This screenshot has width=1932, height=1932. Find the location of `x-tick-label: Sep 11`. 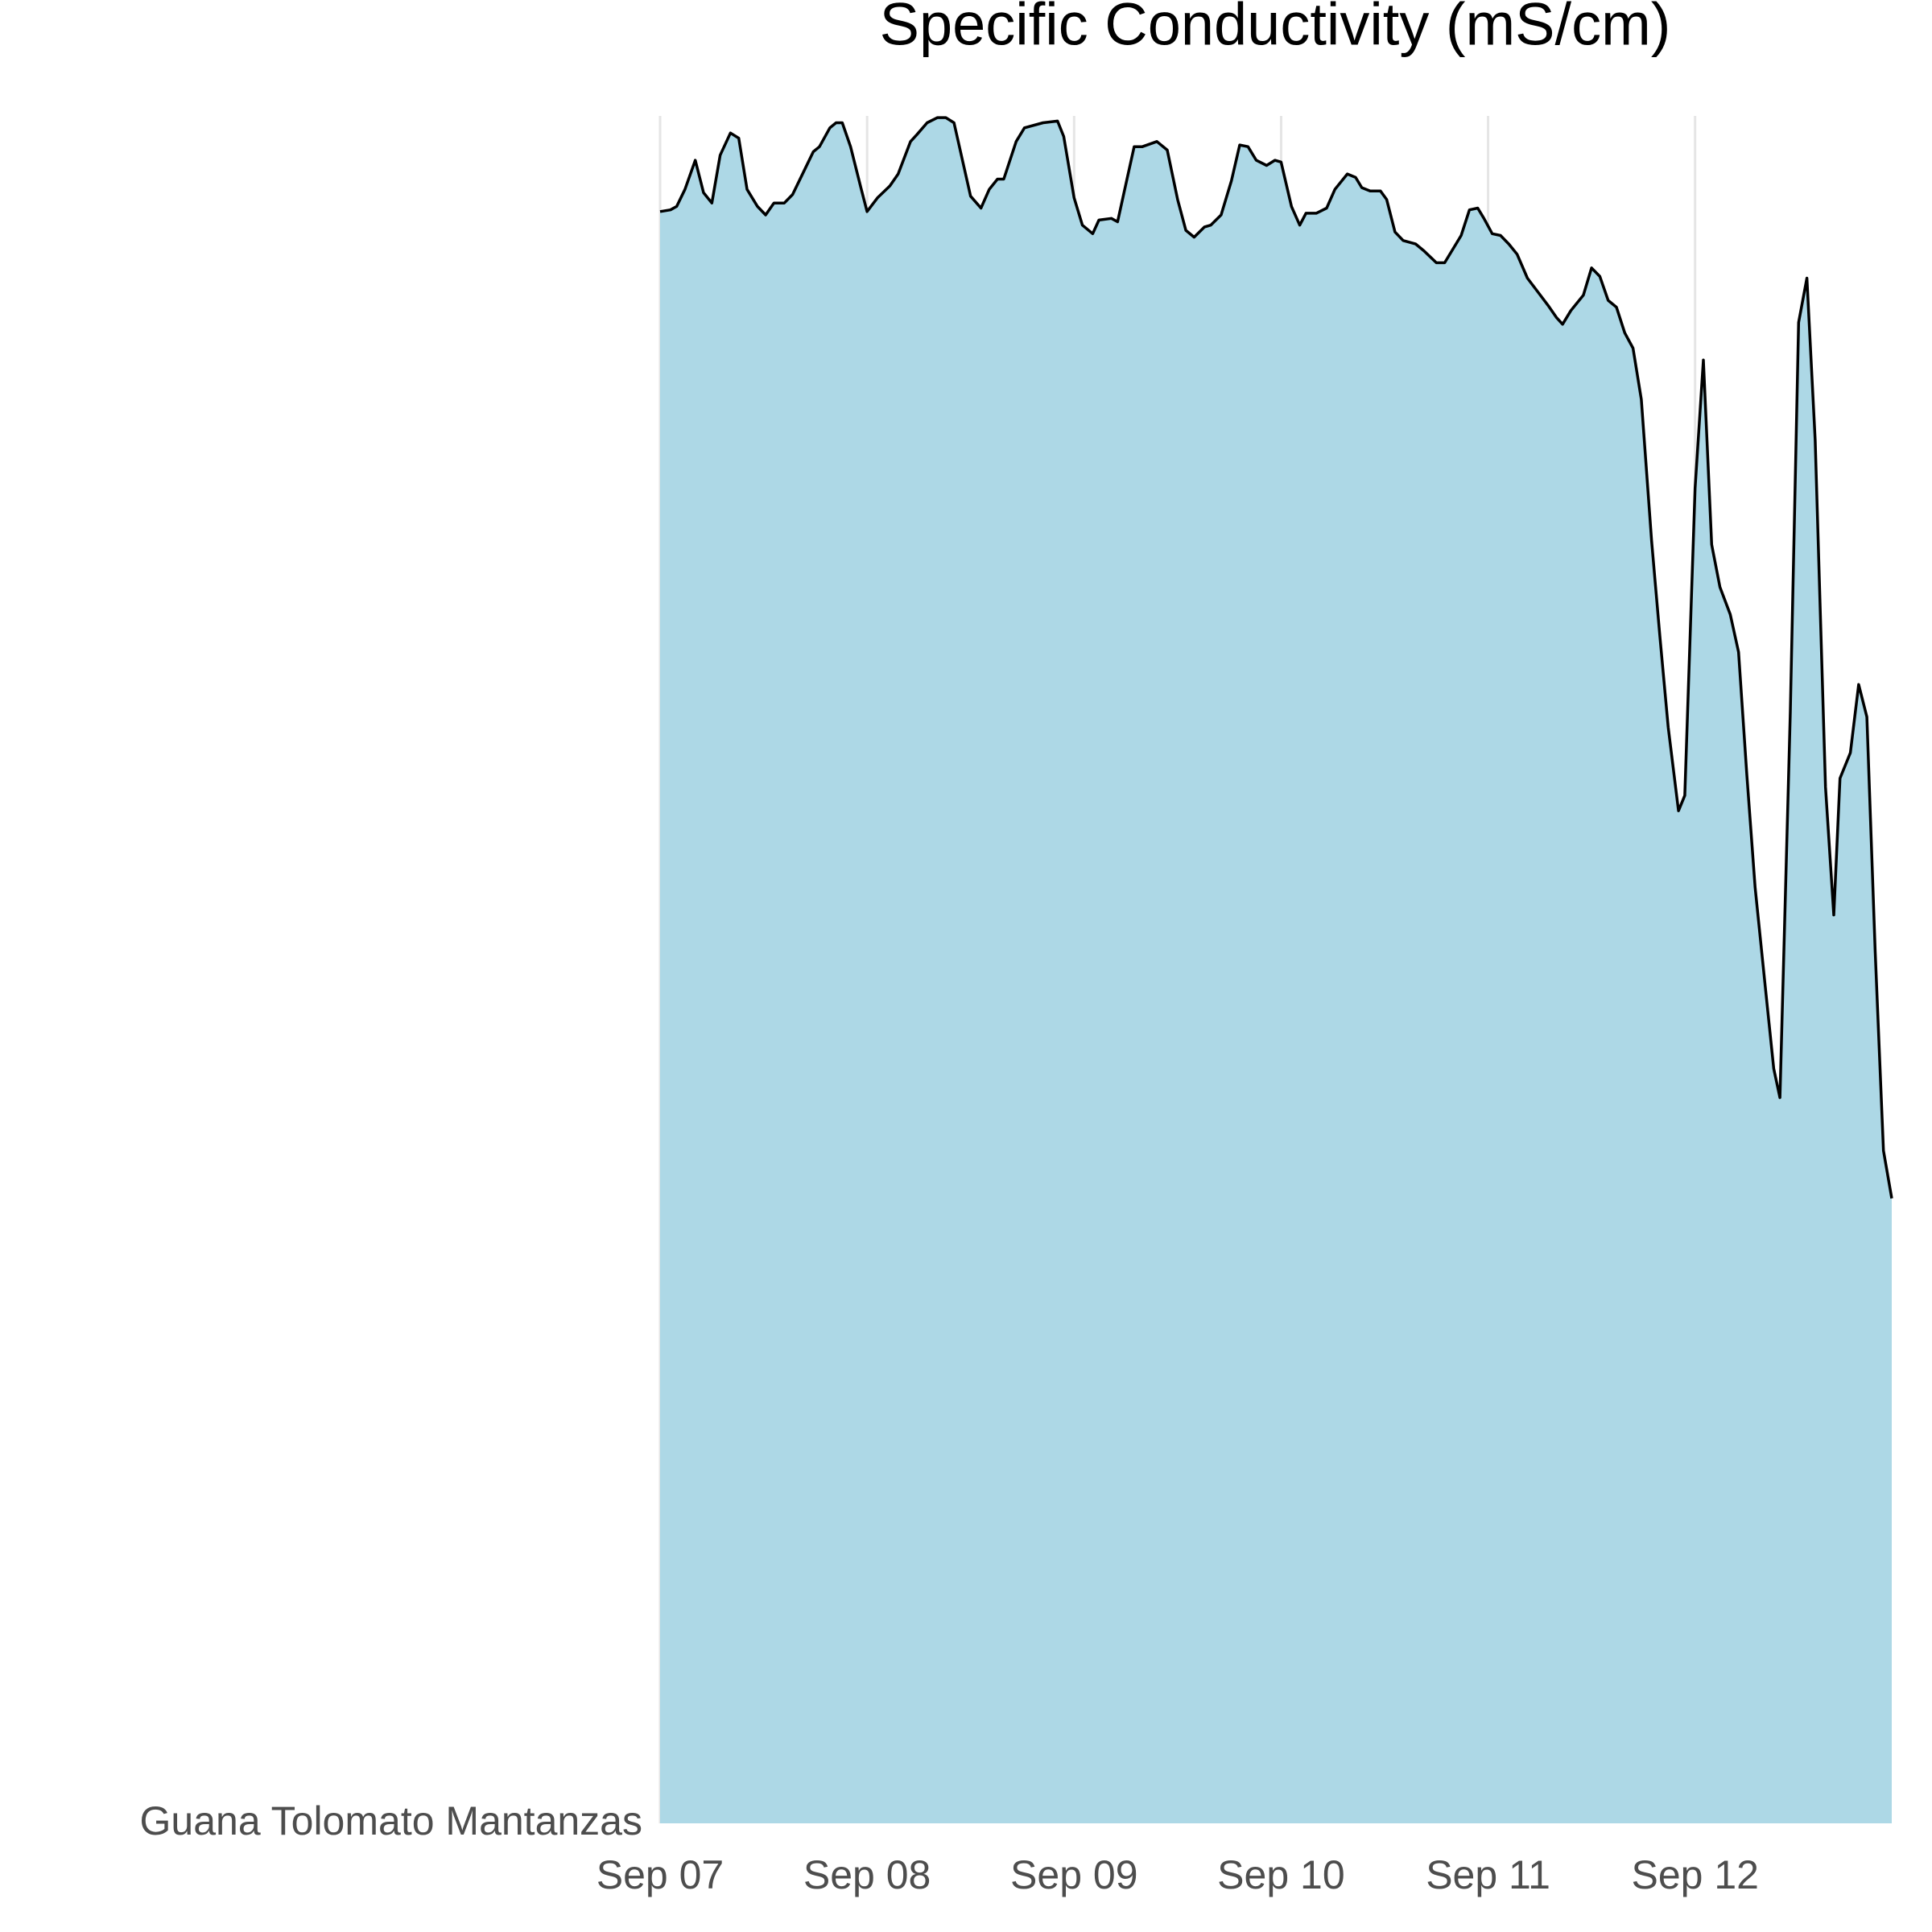

x-tick-label: Sep 11 is located at coordinates (1488, 1874).